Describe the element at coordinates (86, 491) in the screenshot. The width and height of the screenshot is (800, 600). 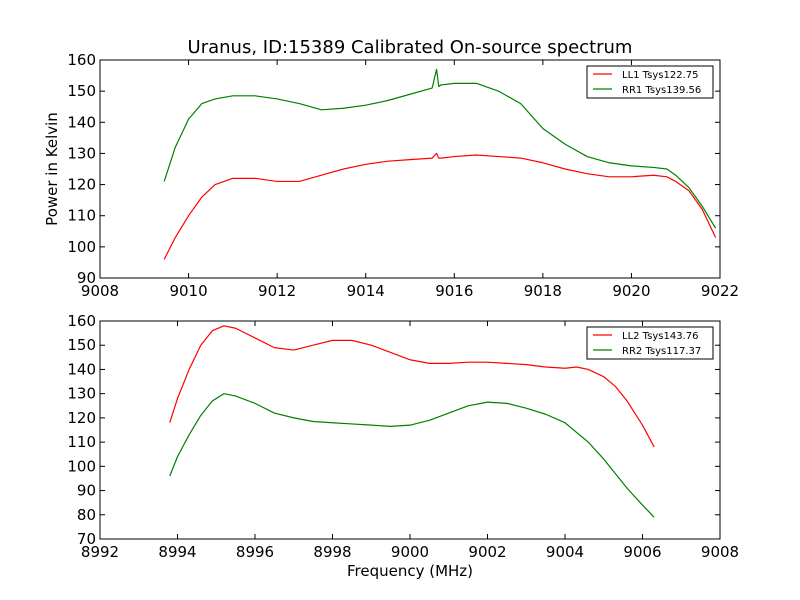
I see `bottom-ytick-label: 90` at that location.